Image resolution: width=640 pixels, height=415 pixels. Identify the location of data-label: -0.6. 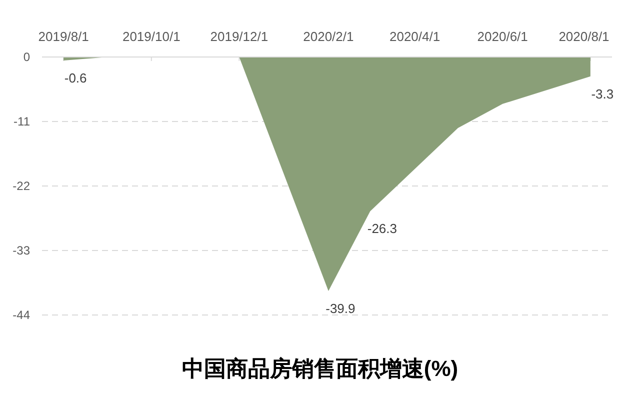
(75, 78).